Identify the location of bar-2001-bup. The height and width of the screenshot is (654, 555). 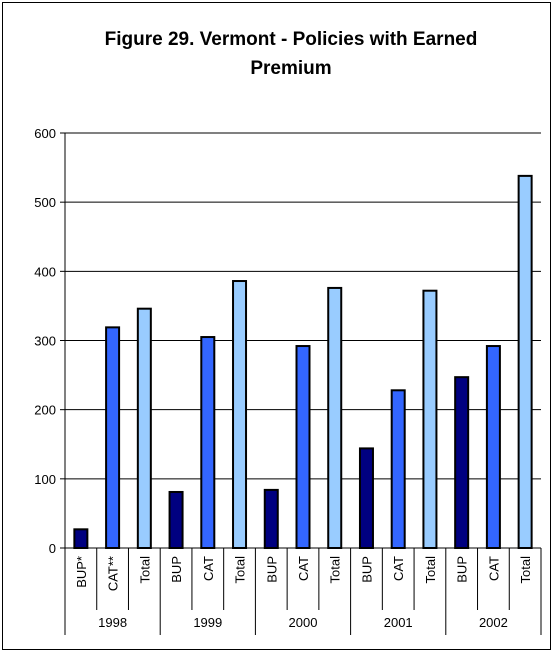
(366, 498).